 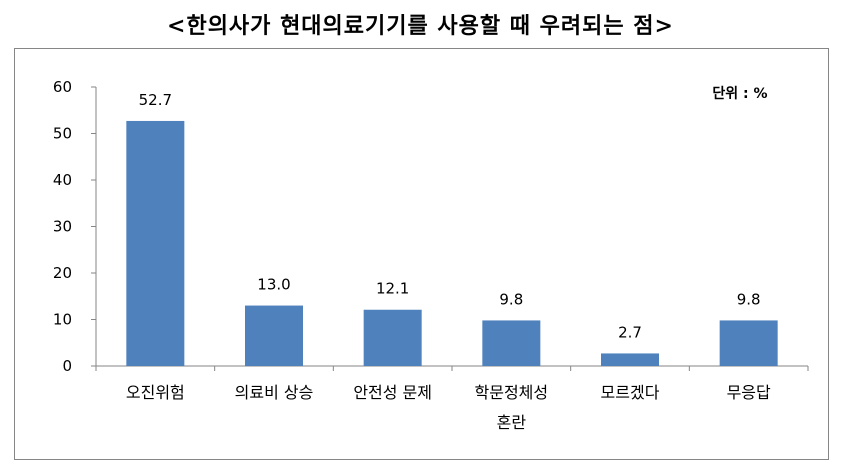 I want to click on x-tick-label: 무응답, so click(x=749, y=392).